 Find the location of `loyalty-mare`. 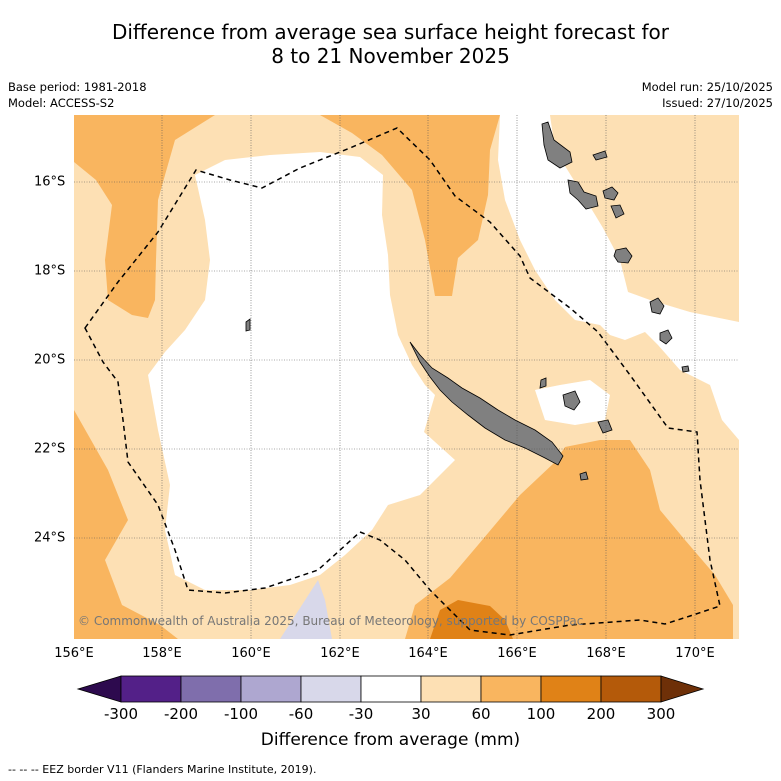

loyalty-mare is located at coordinates (605, 426).